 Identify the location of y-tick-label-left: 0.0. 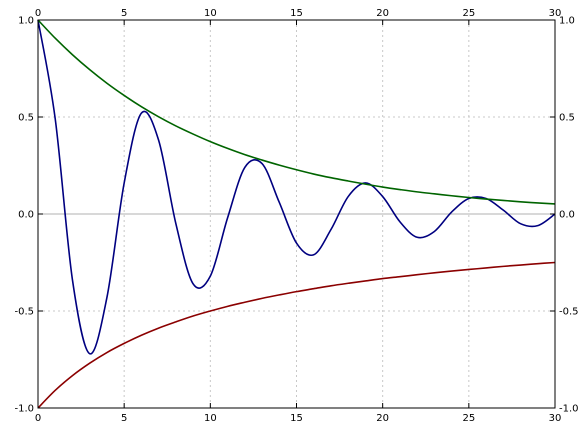
(26, 215).